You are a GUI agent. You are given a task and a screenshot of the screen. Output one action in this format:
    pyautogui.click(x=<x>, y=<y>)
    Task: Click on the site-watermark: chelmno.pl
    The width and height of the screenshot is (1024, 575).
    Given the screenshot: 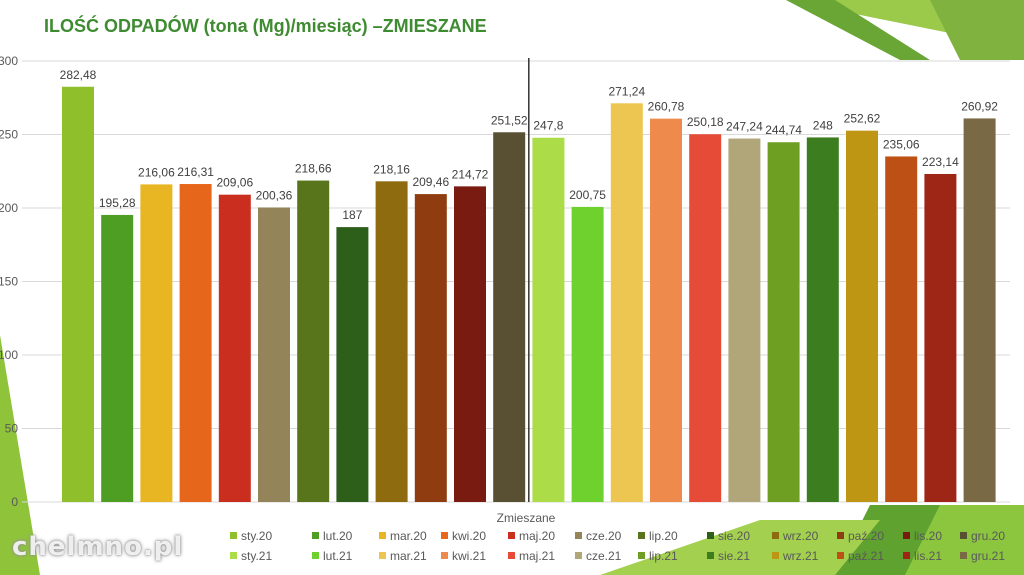 What is the action you would take?
    pyautogui.click(x=98, y=547)
    